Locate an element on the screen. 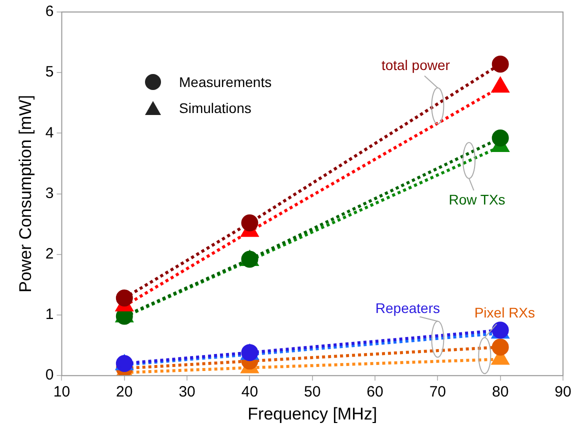  annotation: Row TXs is located at coordinates (477, 199).